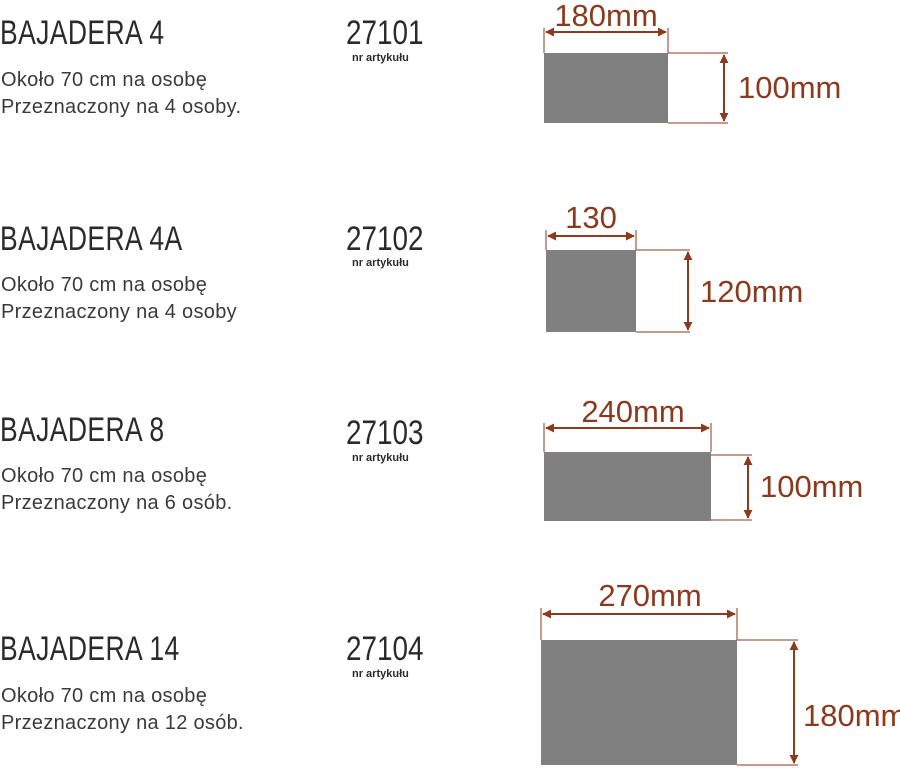  Describe the element at coordinates (82, 430) in the screenshot. I see `product-name: BAJADERA 8` at that location.